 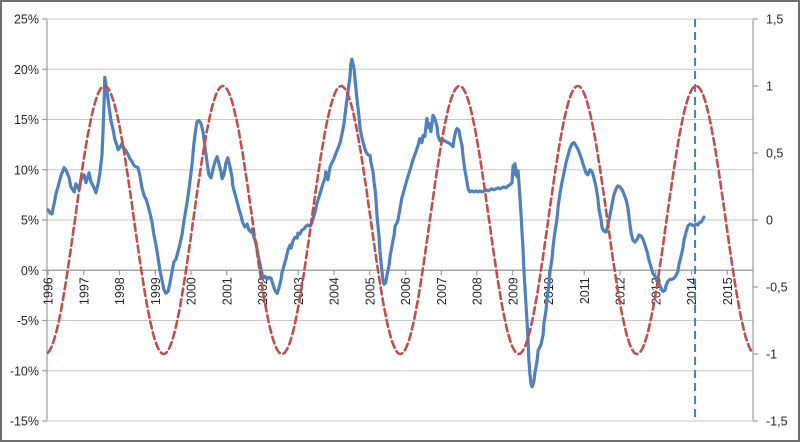 I want to click on y-axis-left-tick-label: -5%, so click(x=28, y=321).